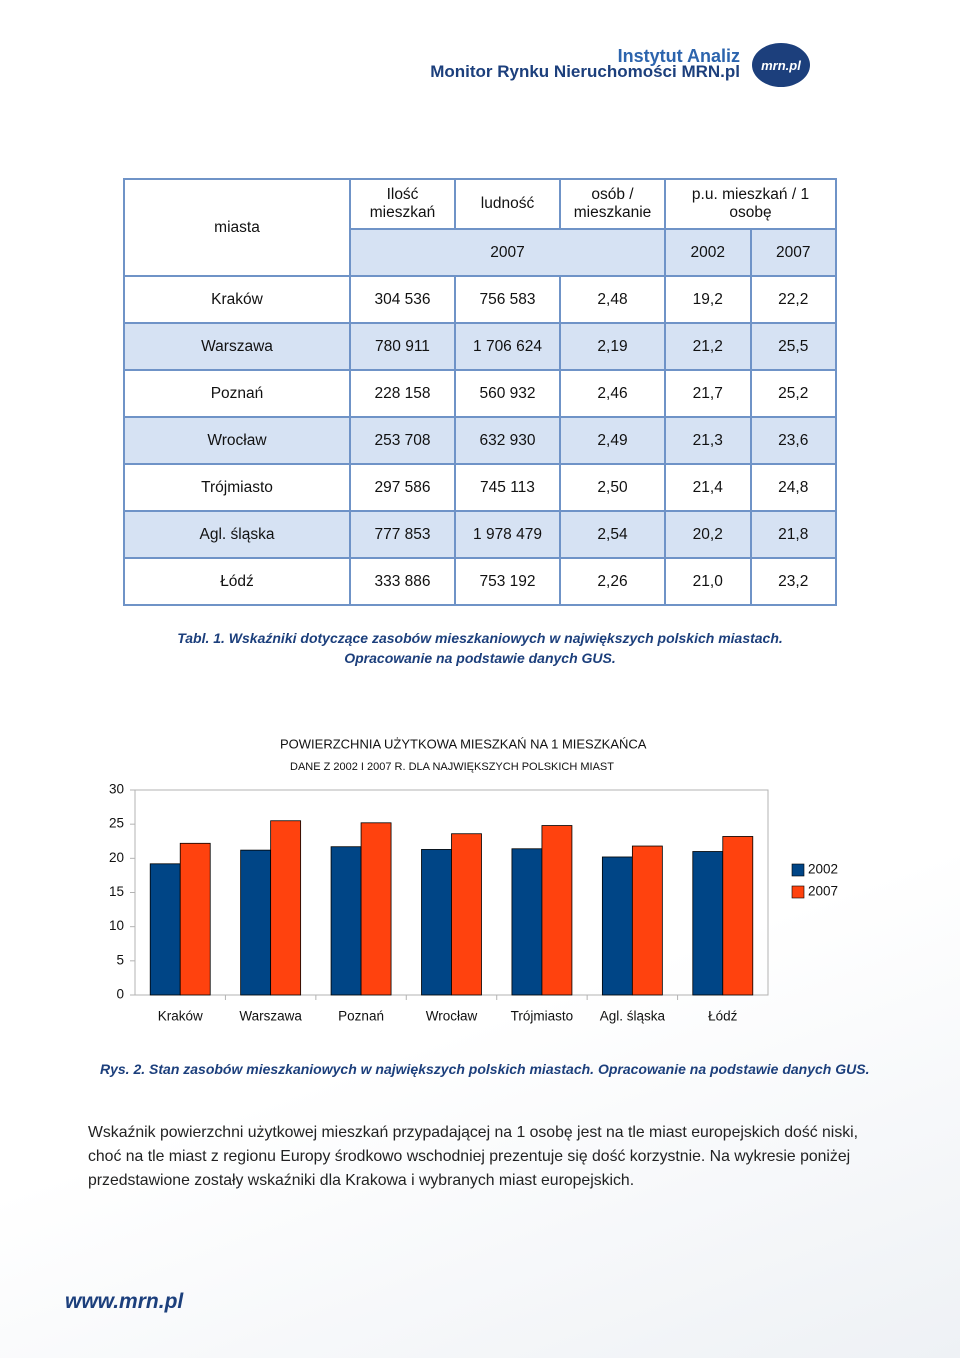 Image resolution: width=960 pixels, height=1358 pixels. Describe the element at coordinates (507, 534) in the screenshot. I see `table-cell: 1 978 479` at that location.